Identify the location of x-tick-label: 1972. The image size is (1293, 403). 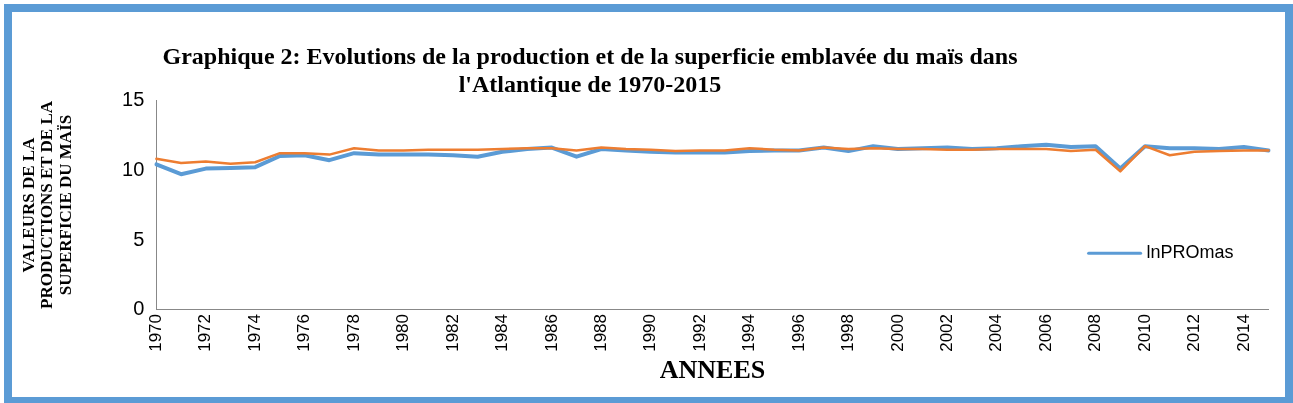
(205, 332).